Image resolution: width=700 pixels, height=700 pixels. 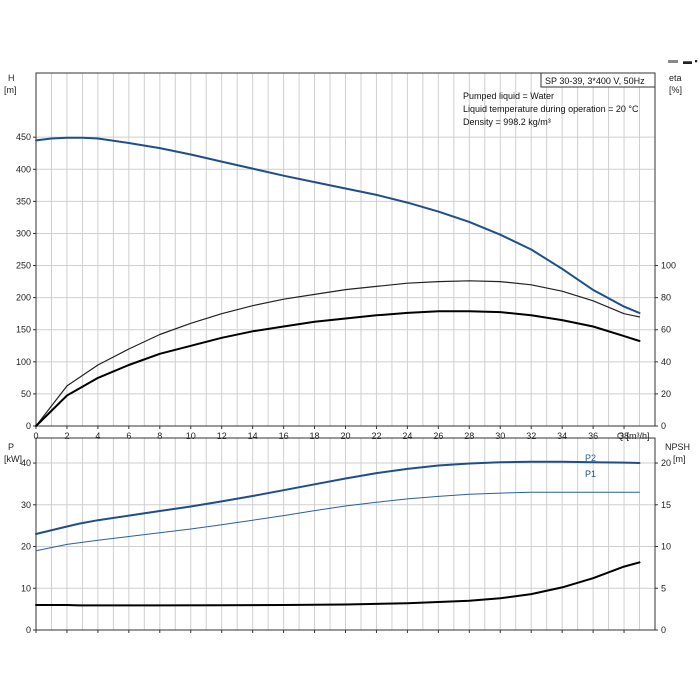 I want to click on left-tick-label: 350, so click(x=23, y=201).